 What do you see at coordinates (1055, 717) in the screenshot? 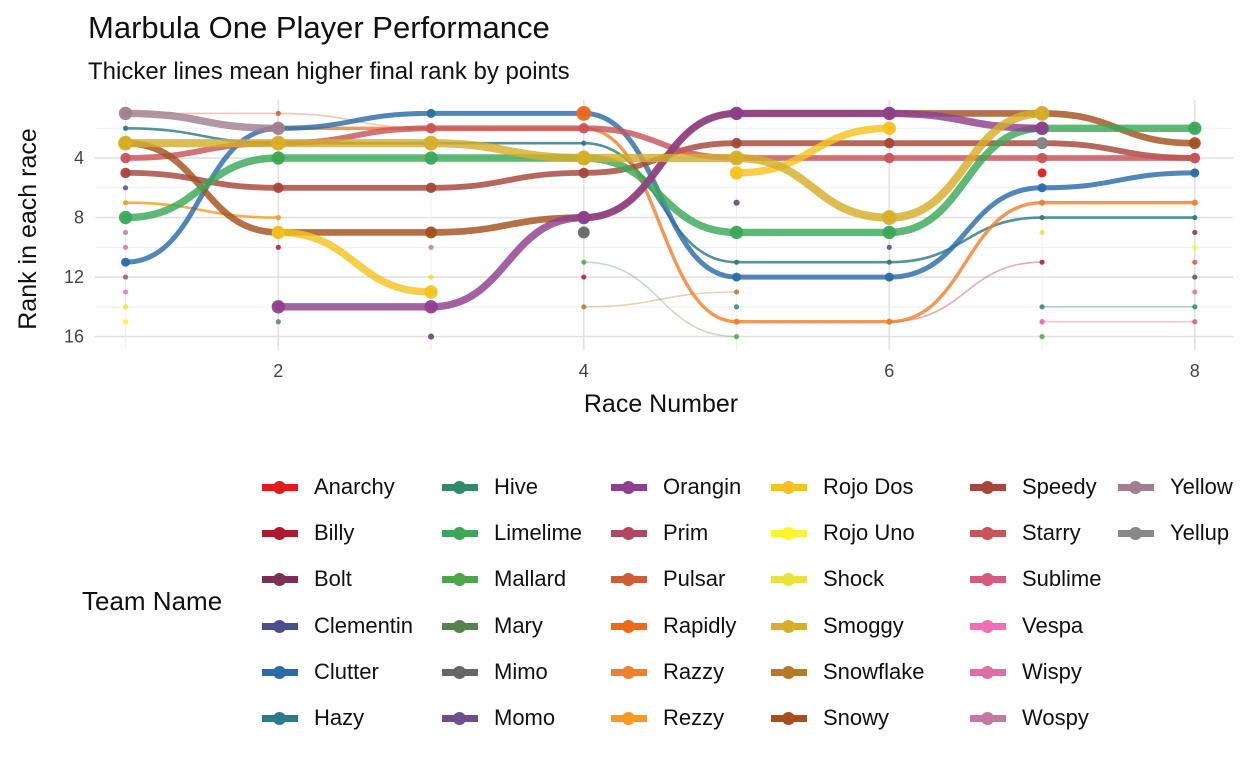
I see `legend-label: Wospy` at bounding box center [1055, 717].